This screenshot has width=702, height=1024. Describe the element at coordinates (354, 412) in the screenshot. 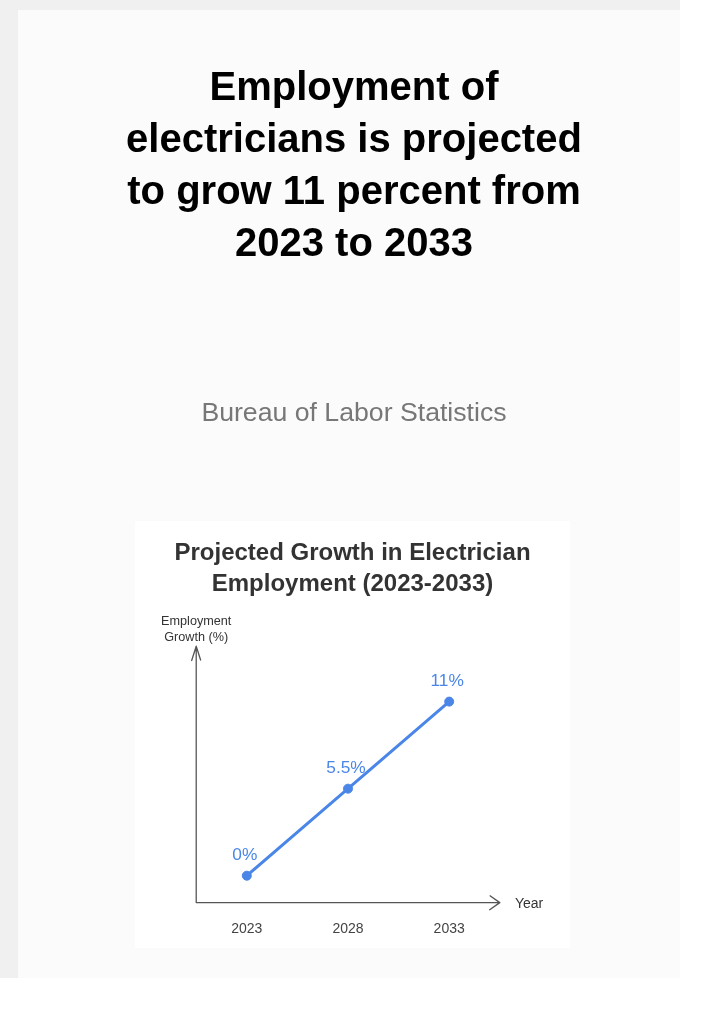

I see `text: Bureau of Labor Statistics` at that location.